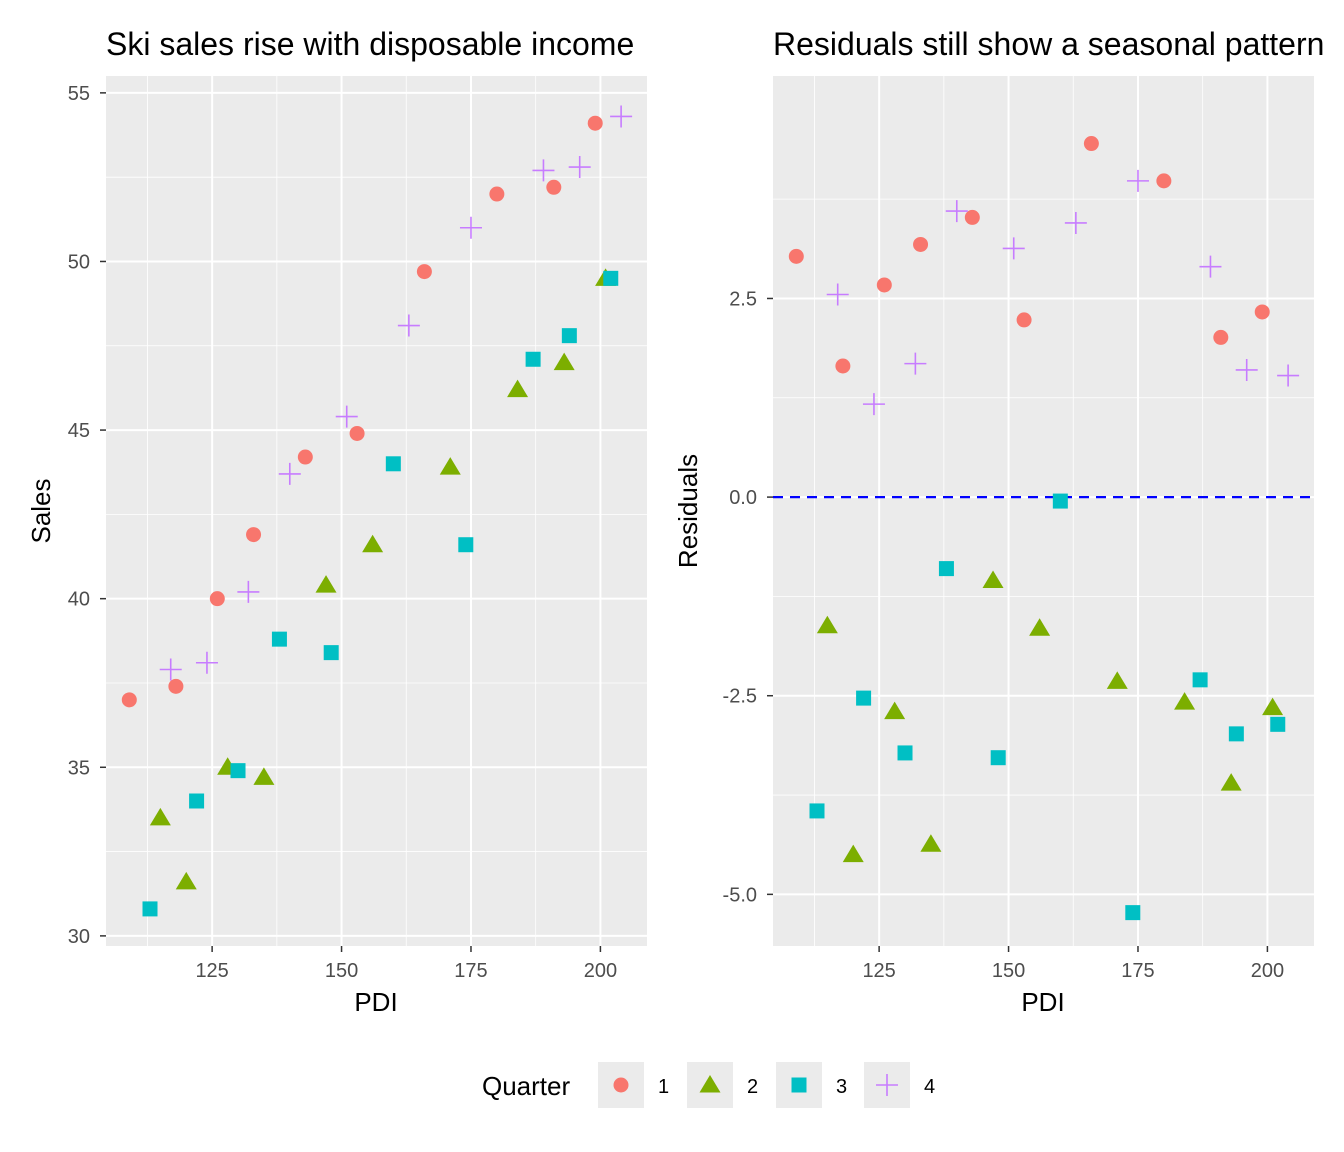 The image size is (1344, 1152). I want to click on y-tick-label: 0.0, so click(743, 498).